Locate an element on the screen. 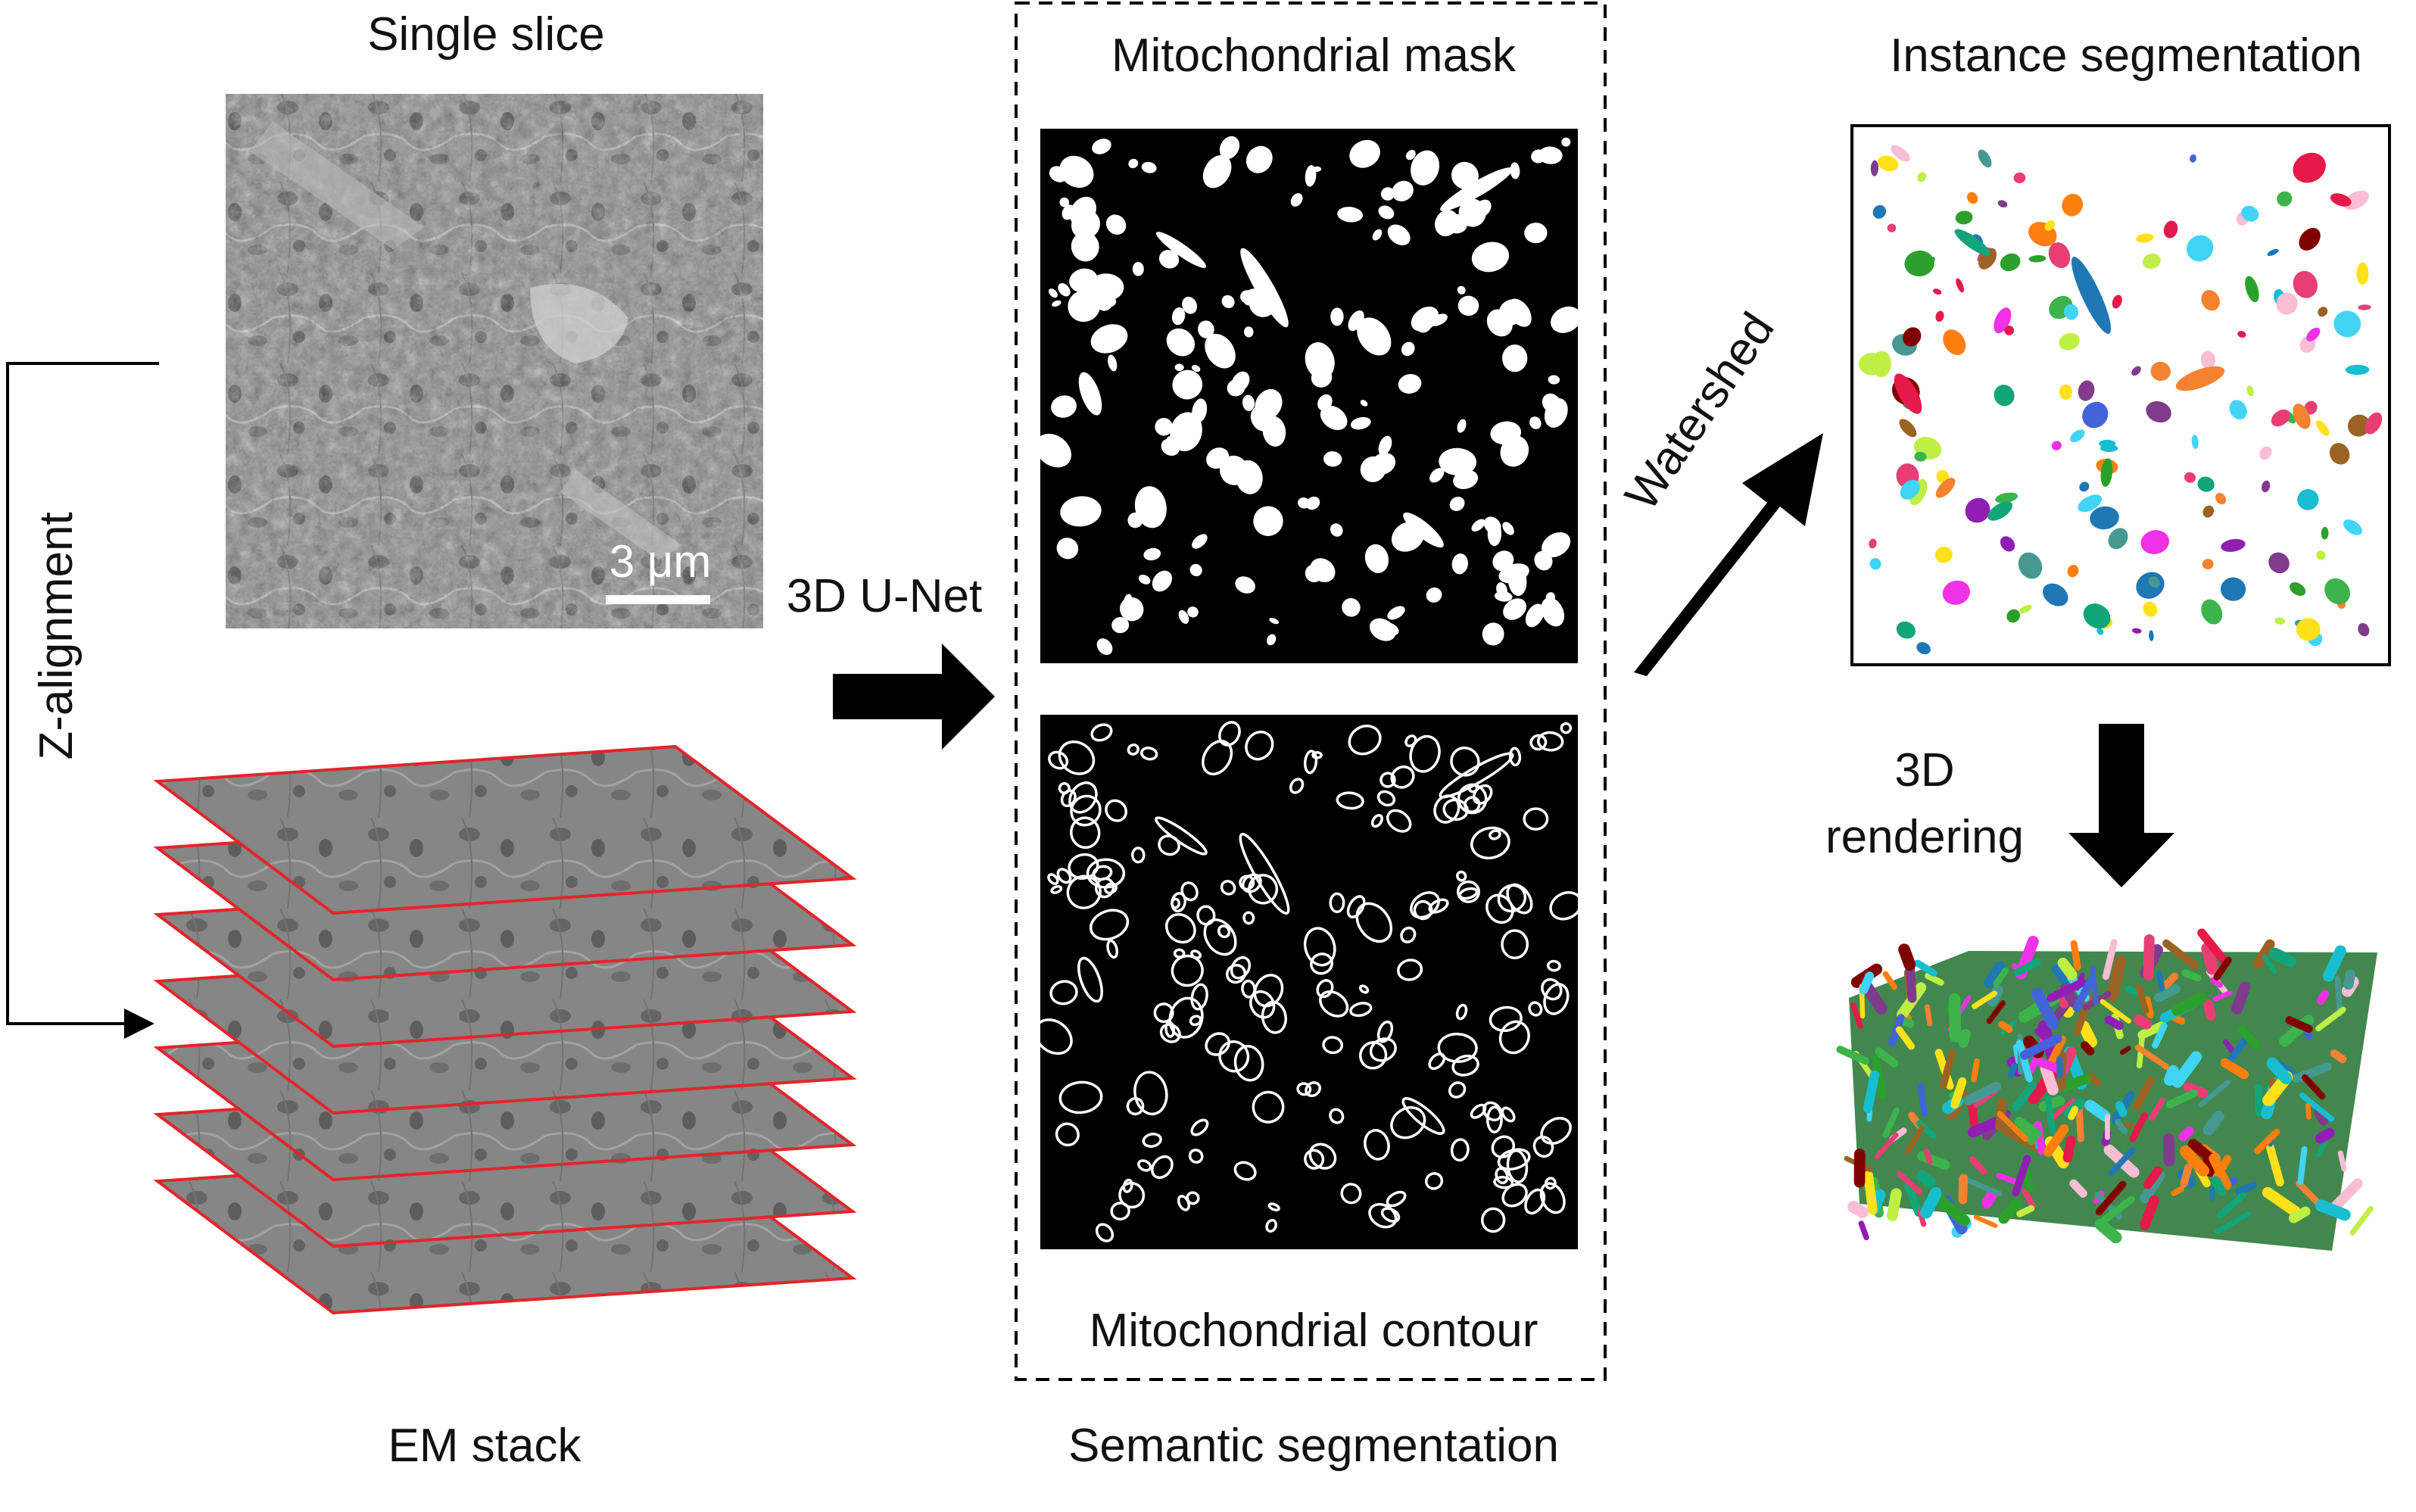 The height and width of the screenshot is (1512, 2416). z-alignment-label: Z-alignment is located at coordinates (56, 635).